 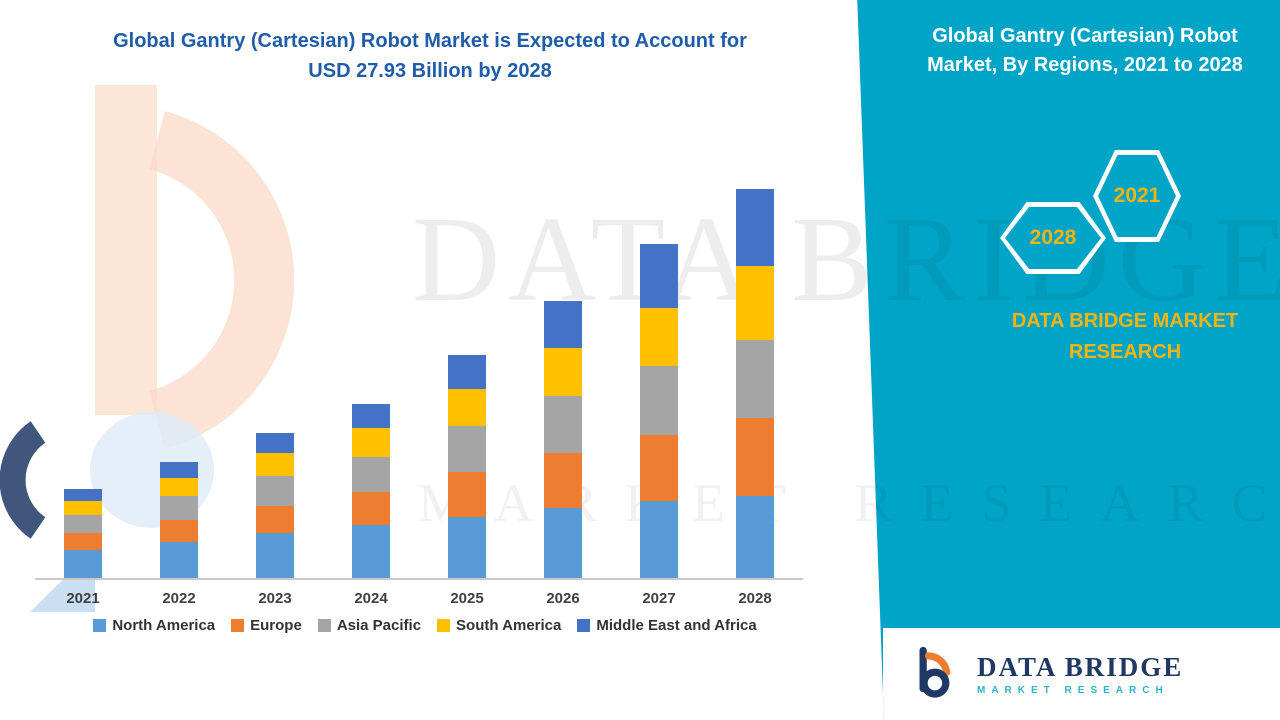 I want to click on stacked-bar-2022, so click(x=179, y=520).